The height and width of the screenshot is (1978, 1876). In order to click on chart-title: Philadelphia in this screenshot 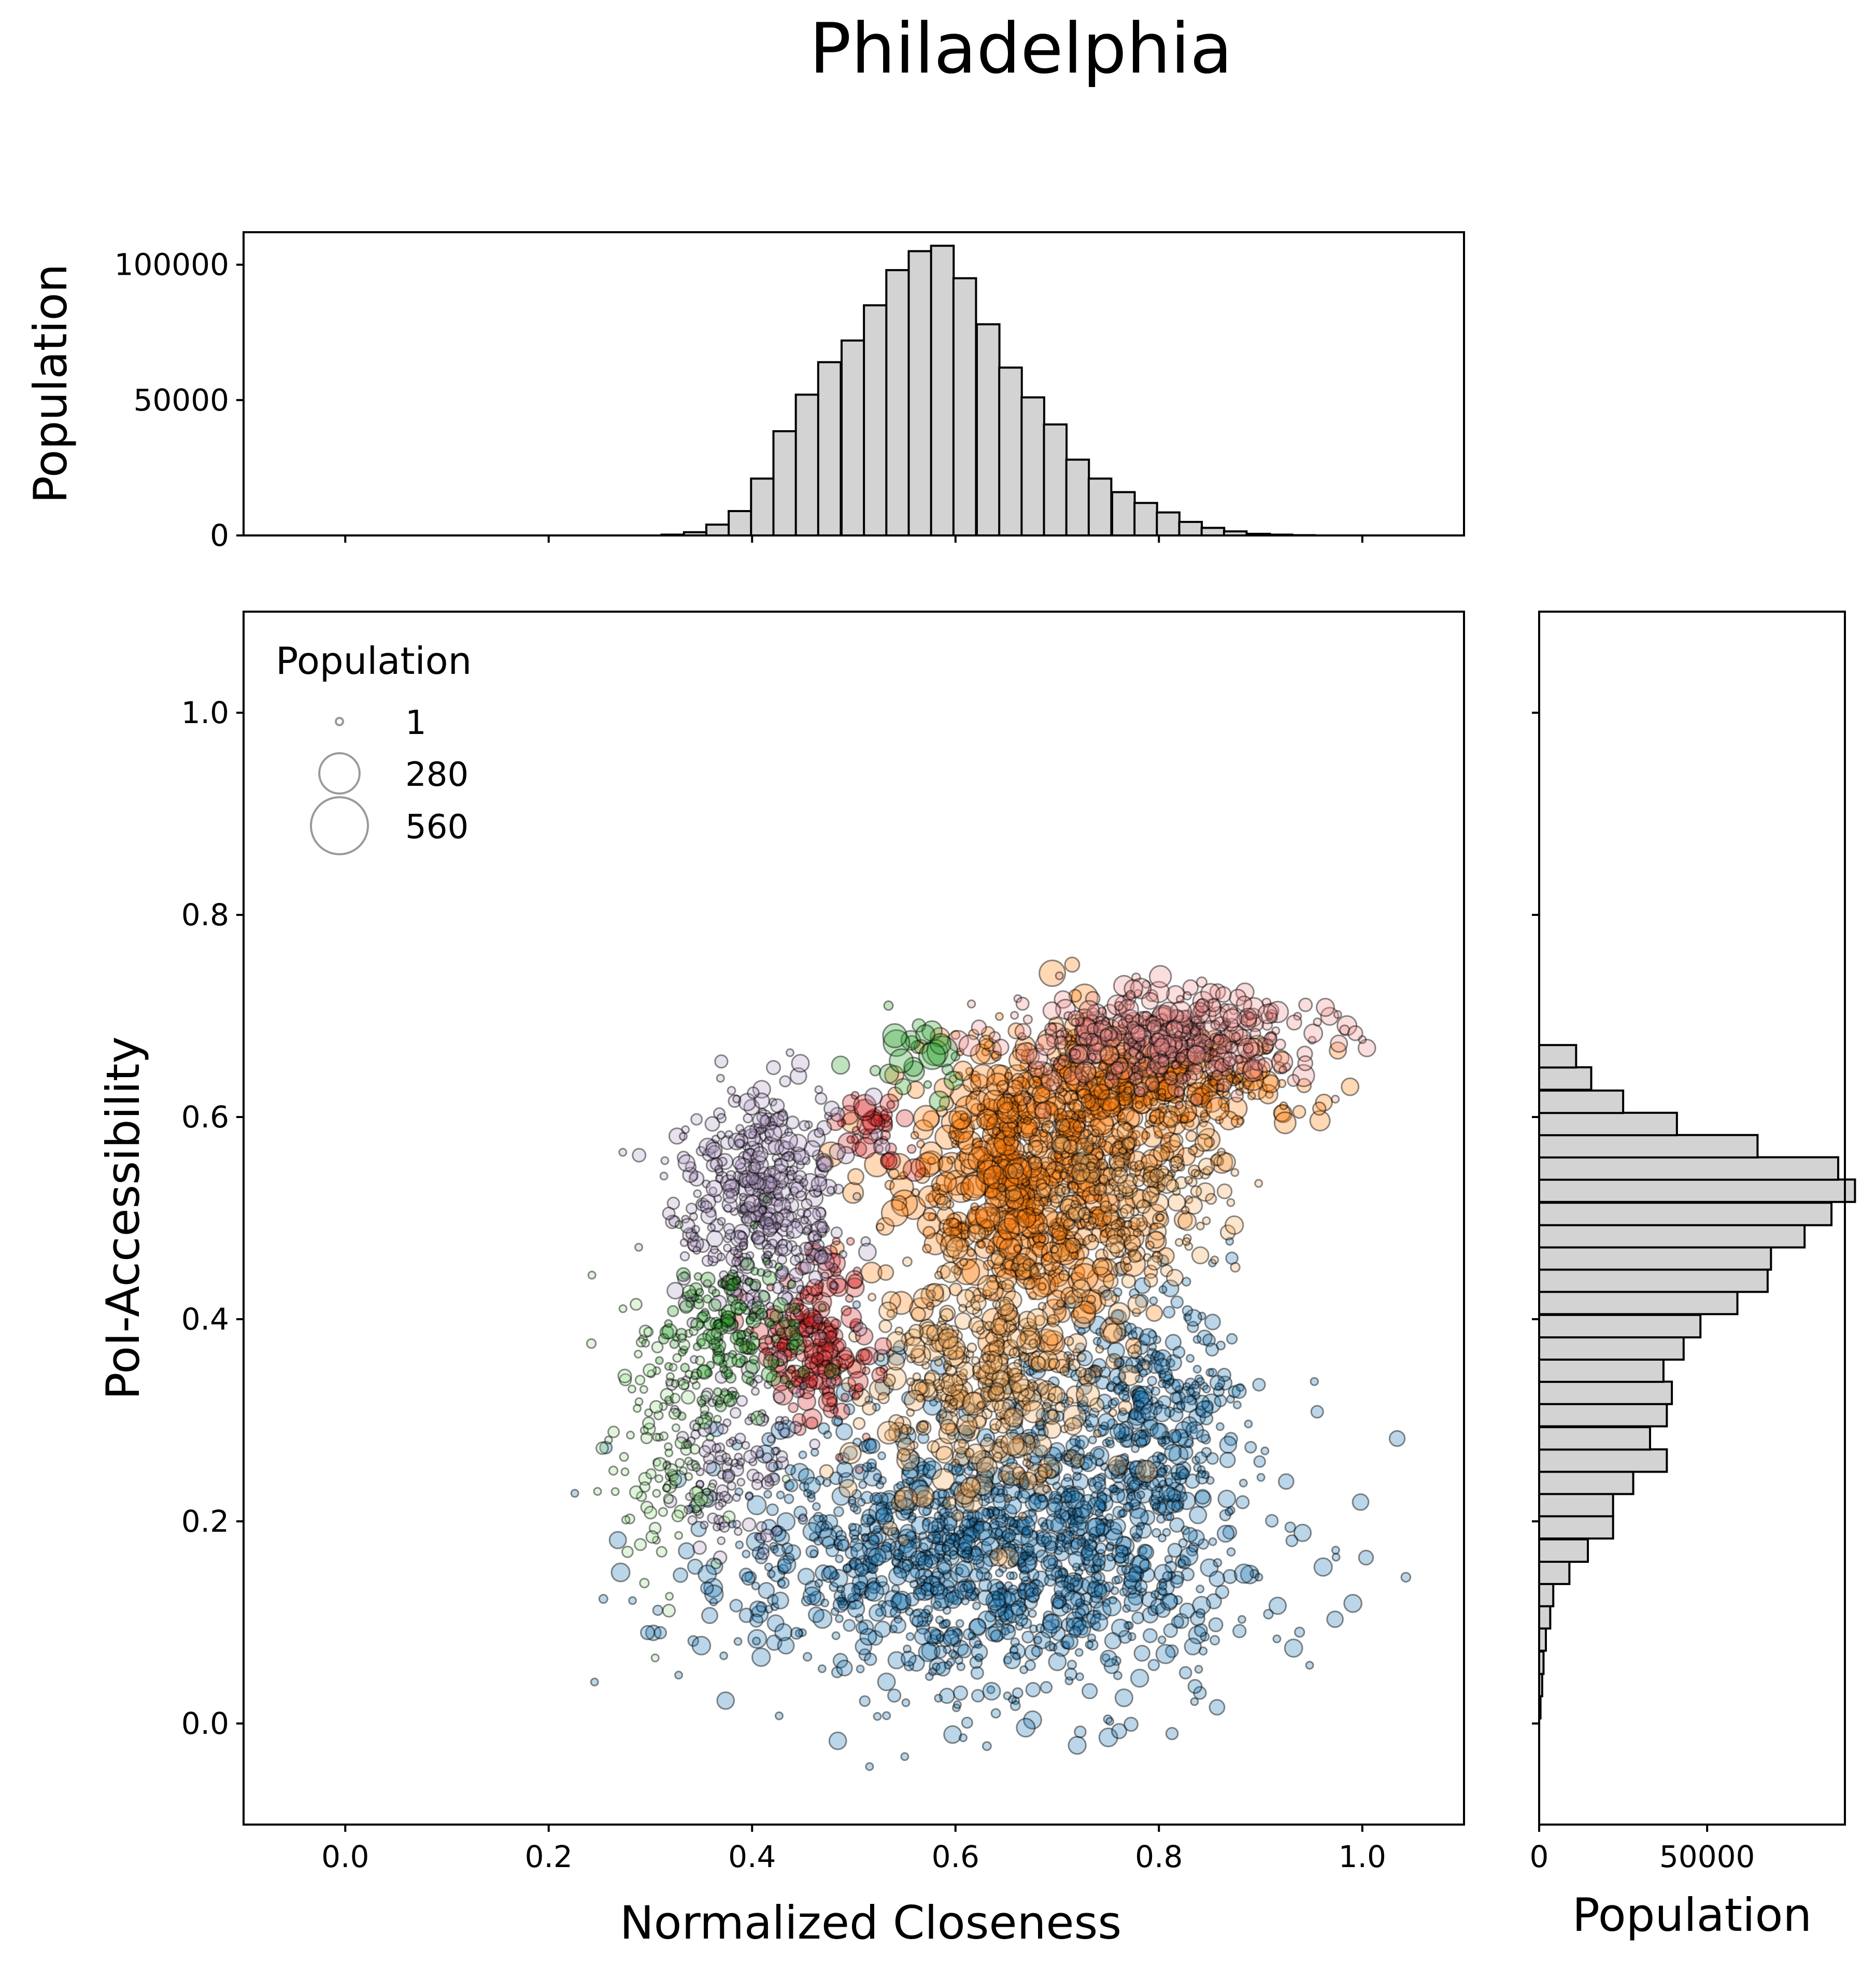, I will do `click(1020, 48)`.